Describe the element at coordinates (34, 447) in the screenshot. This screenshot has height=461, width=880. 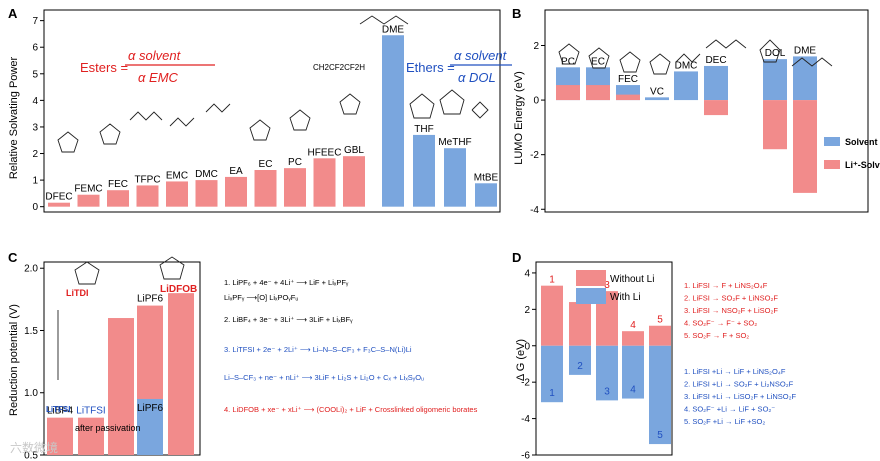
I see `watermark: 六数微境` at that location.